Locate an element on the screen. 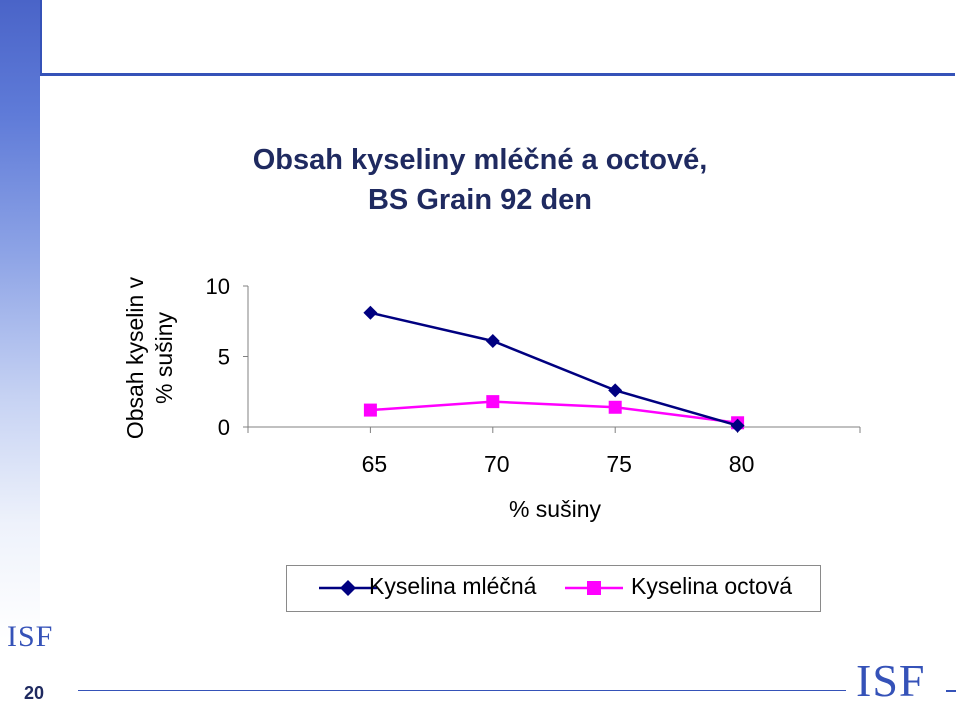 Image resolution: width=960 pixels, height=707 pixels. legend-label-lactic: Kyselina mléčná is located at coordinates (453, 586).